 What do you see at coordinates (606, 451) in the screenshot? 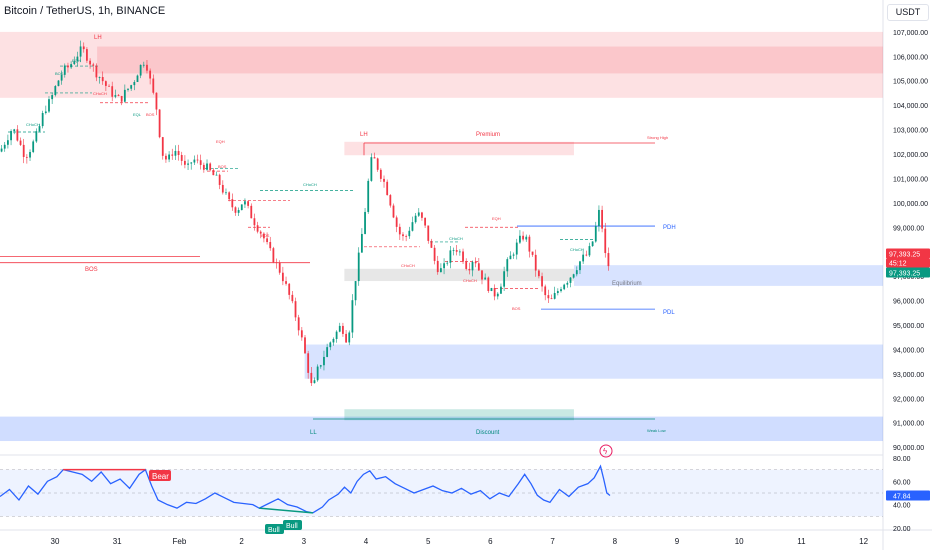
I see `lightning-icon` at bounding box center [606, 451].